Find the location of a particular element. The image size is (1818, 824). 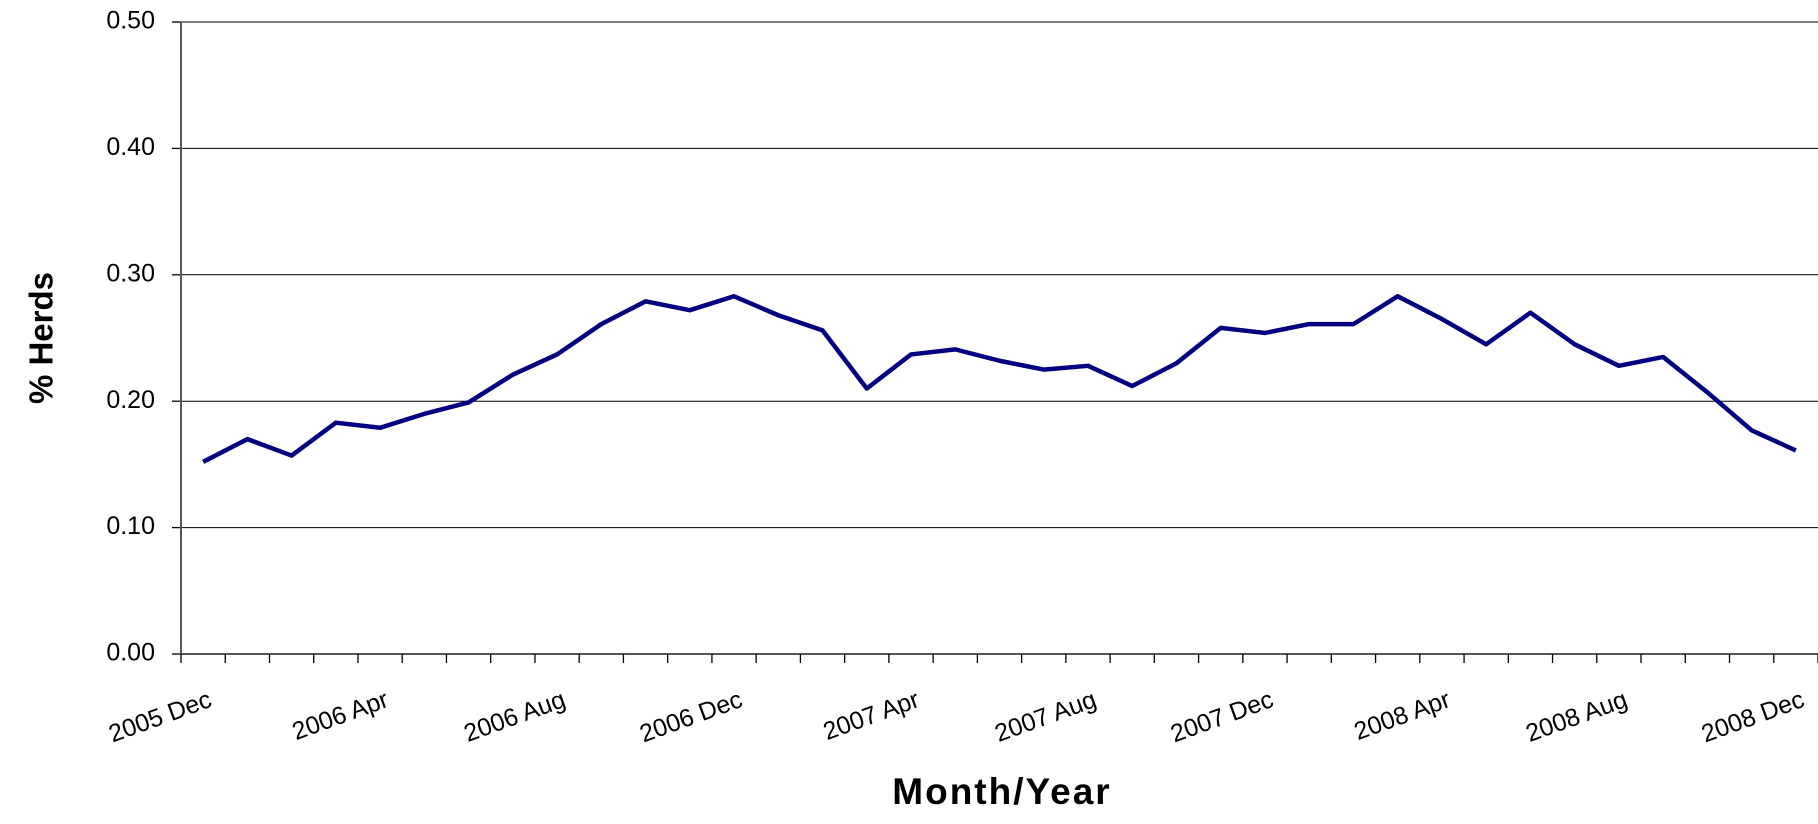

y-tick-label: 0.10 is located at coordinates (130, 526).